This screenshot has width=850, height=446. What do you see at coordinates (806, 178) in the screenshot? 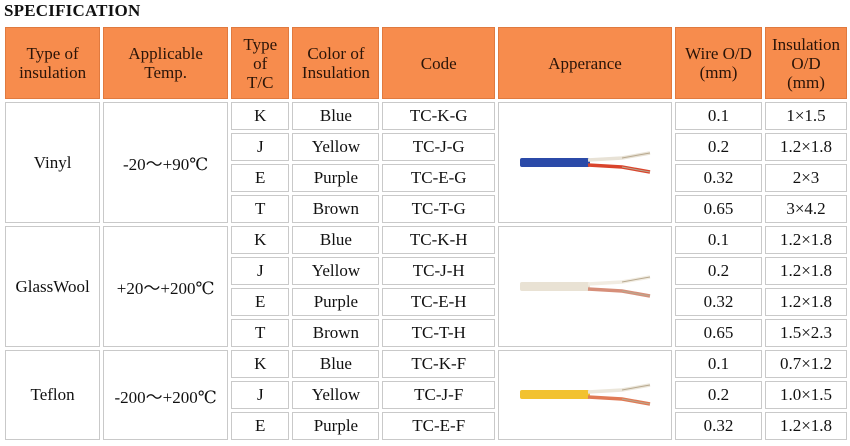
I see `insulation-od-cell: 2×3` at bounding box center [806, 178].